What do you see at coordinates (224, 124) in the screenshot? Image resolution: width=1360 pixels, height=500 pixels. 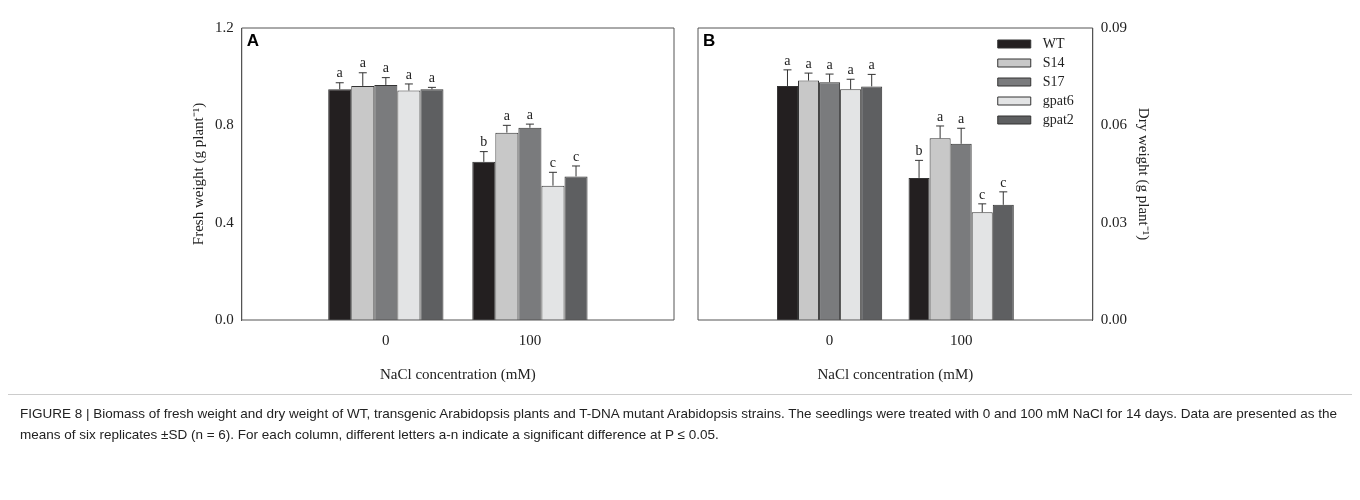 I see `y-tick-label: 0.8` at bounding box center [224, 124].